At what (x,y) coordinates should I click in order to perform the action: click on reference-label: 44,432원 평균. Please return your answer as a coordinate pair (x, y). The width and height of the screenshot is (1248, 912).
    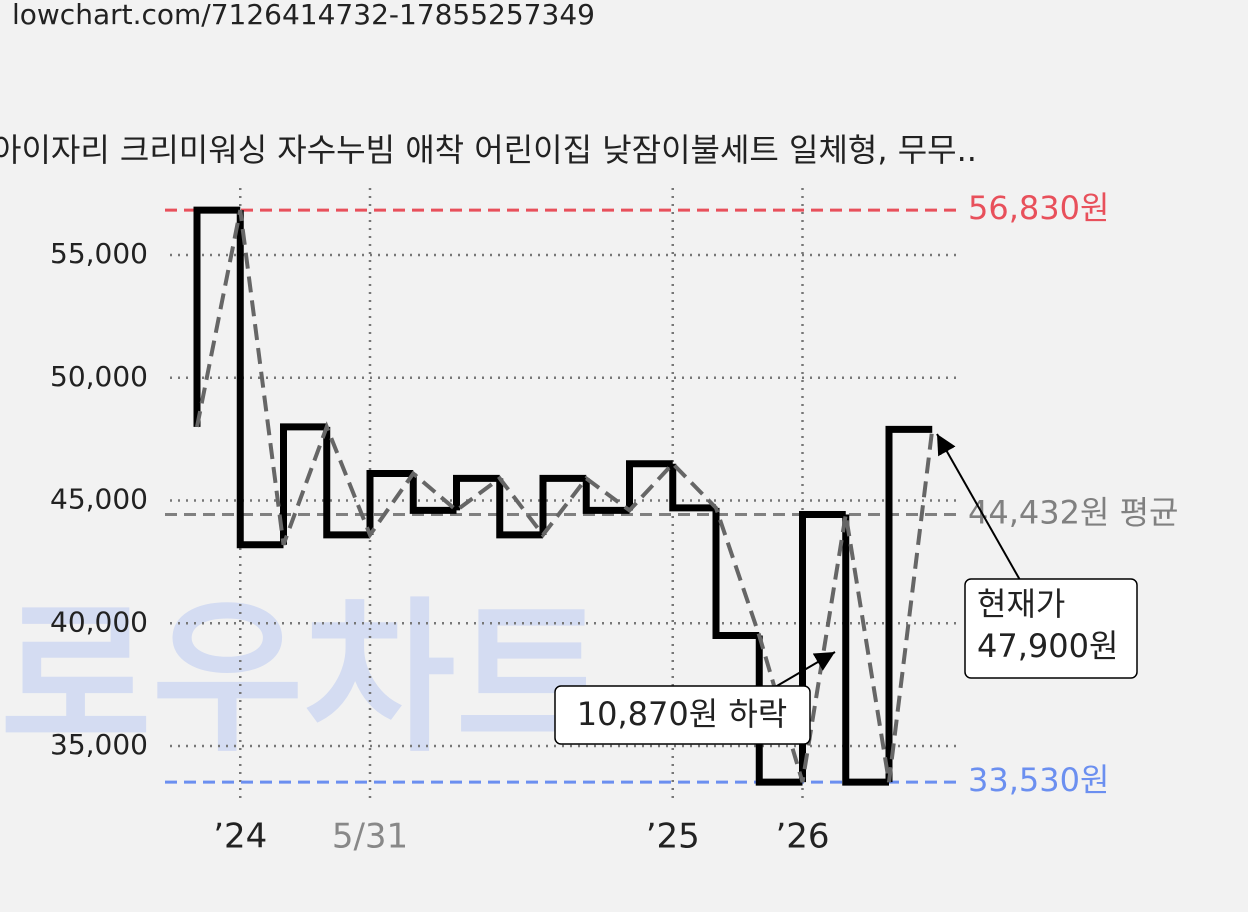
    Looking at the image, I should click on (1073, 512).